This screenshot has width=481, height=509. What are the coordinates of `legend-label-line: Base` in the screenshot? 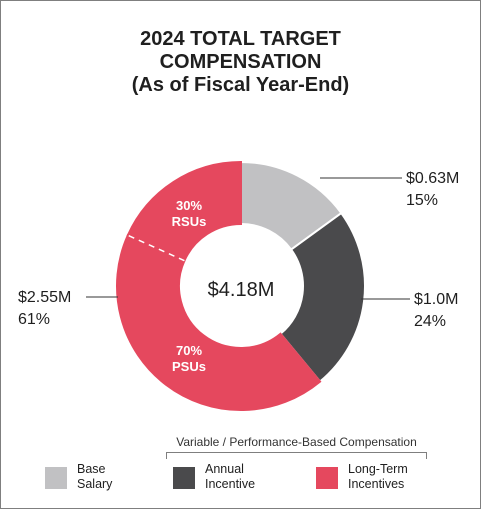 It's located at (91, 469).